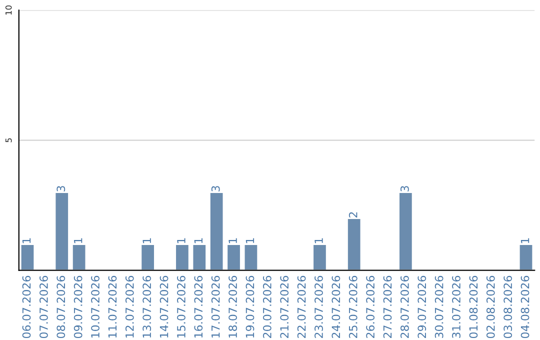 This screenshot has width=540, height=340. Describe the element at coordinates (353, 307) in the screenshot. I see `x-tick-label: 25.07.2026` at that location.